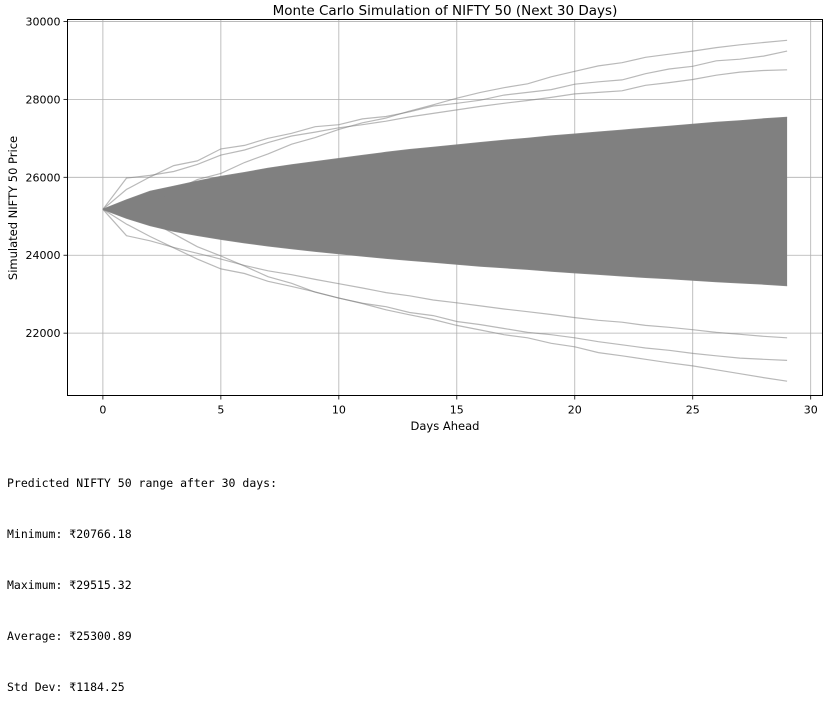 Image resolution: width=829 pixels, height=713 pixels. Describe the element at coordinates (339, 410) in the screenshot. I see `x-tick-label: 10` at that location.